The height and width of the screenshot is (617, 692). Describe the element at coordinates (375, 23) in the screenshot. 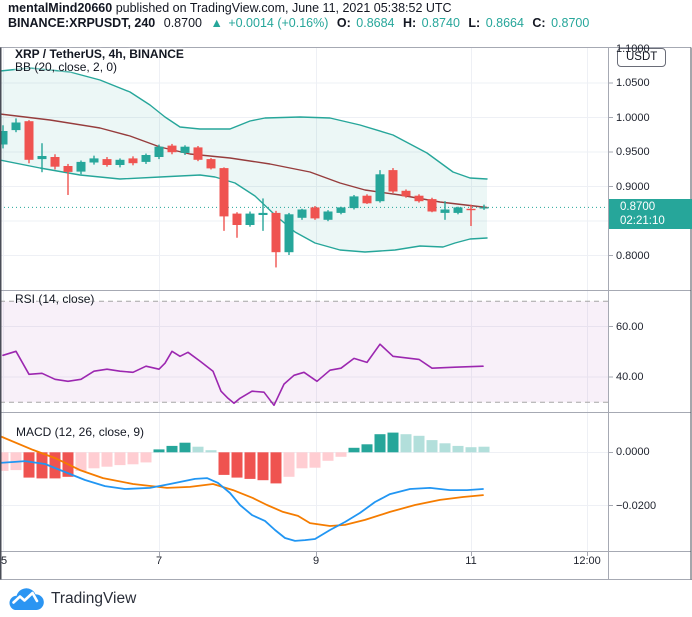

I see `open-value: 0.8684` at that location.